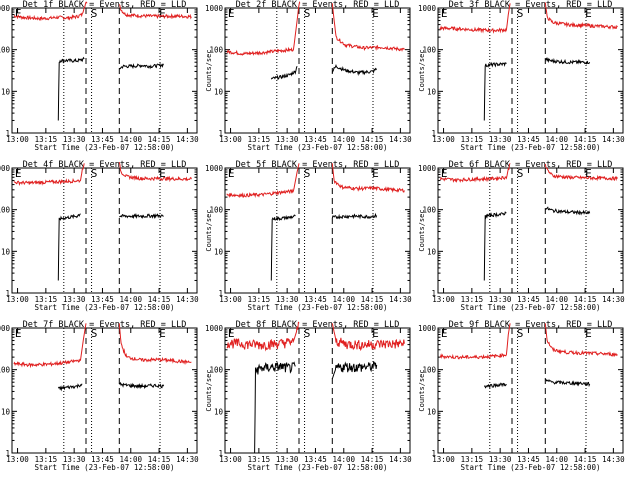 This screenshot has height=480, width=640. Describe the element at coordinates (318, 5) in the screenshot. I see `chart-title: Det 2f BLACK = Events, RED = LLD` at that location.